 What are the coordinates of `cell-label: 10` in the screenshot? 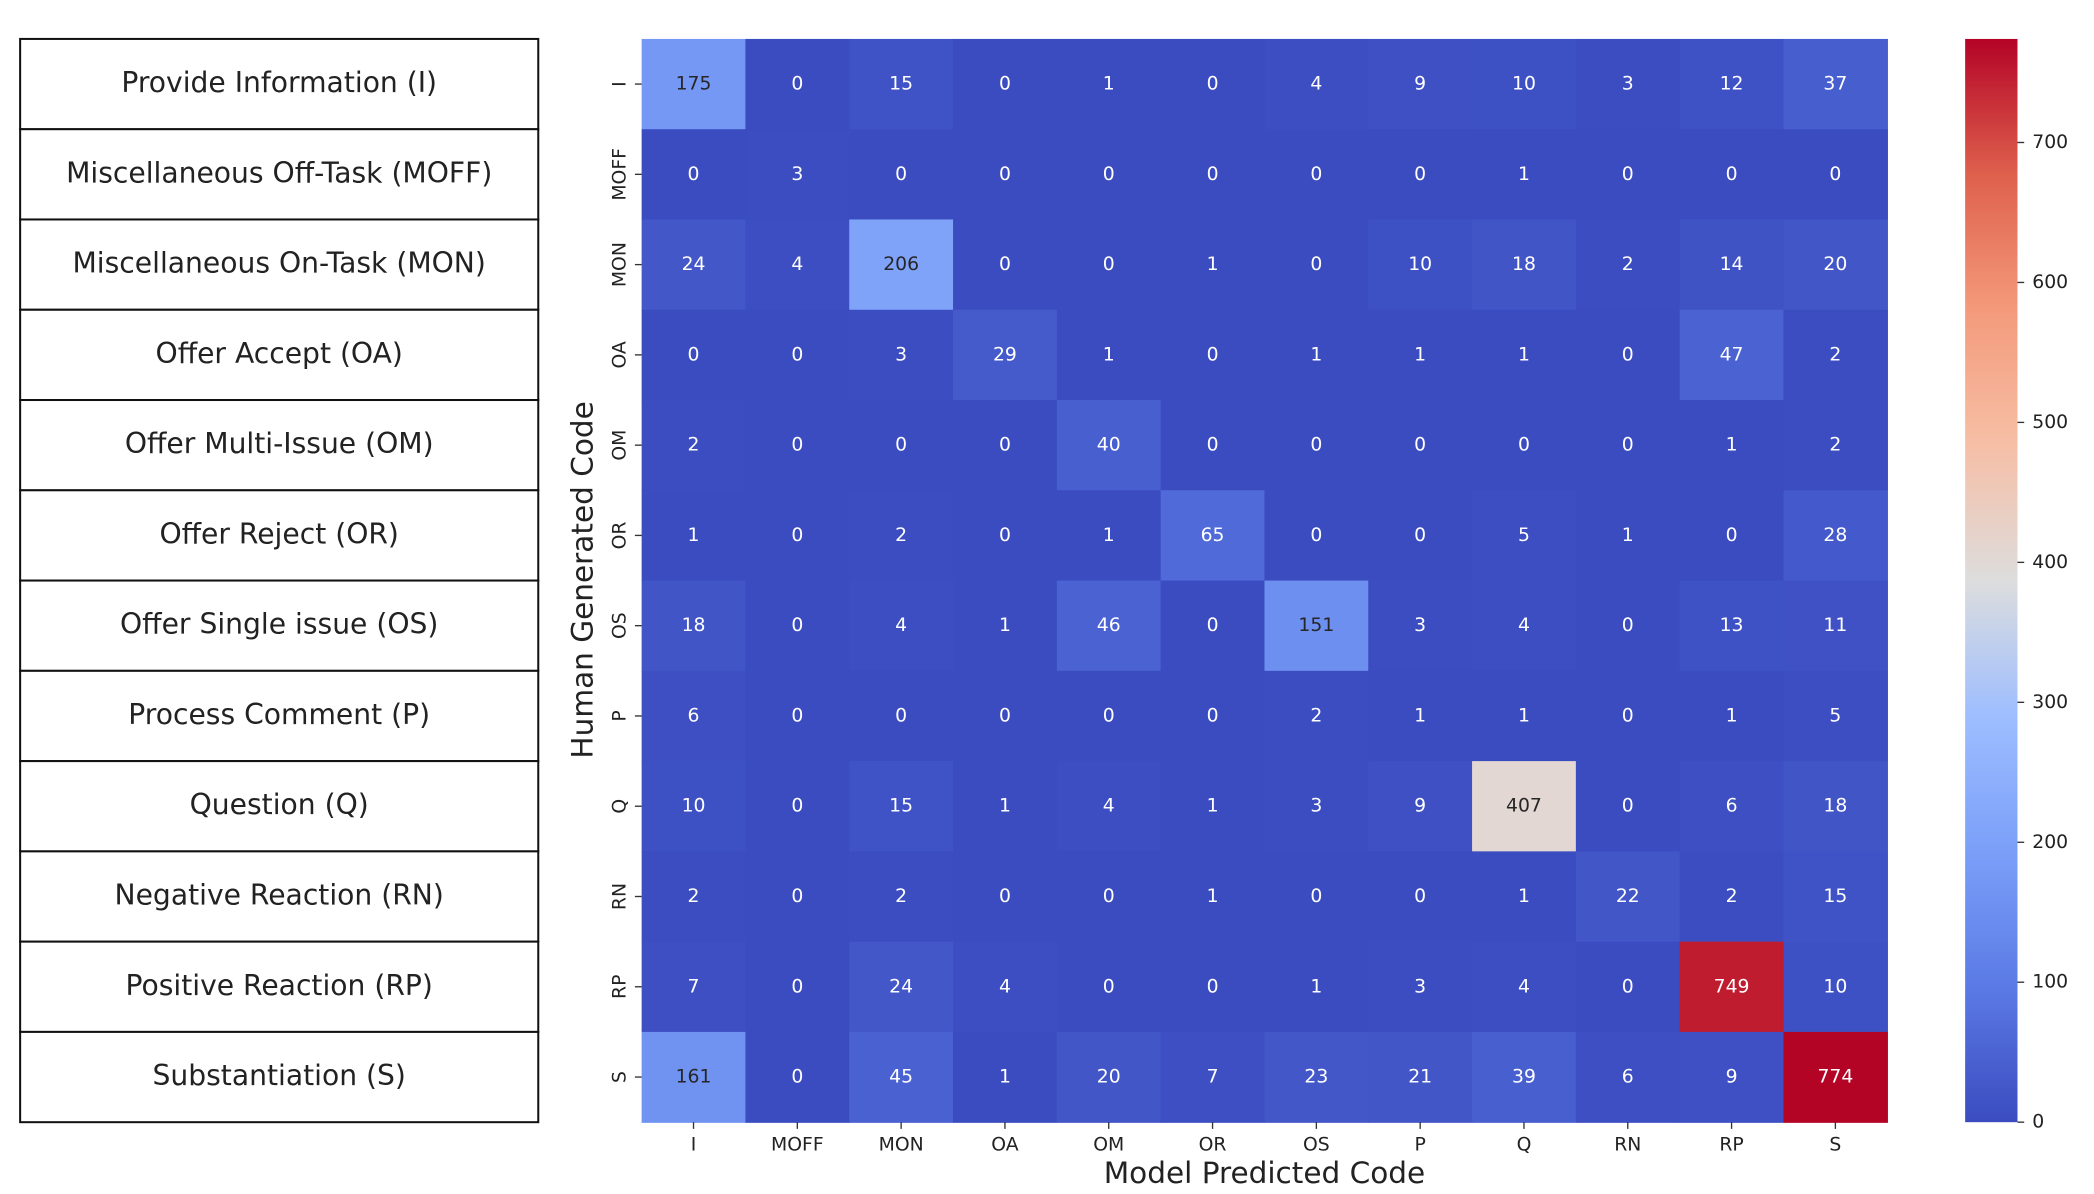 It's located at (1420, 264).